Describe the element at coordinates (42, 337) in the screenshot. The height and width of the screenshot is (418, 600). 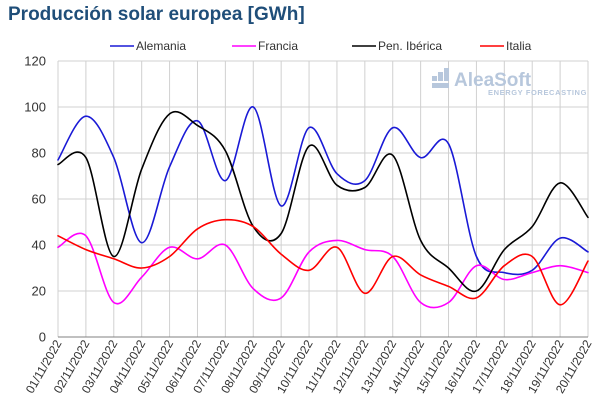
I see `y-tick-label: 0` at that location.